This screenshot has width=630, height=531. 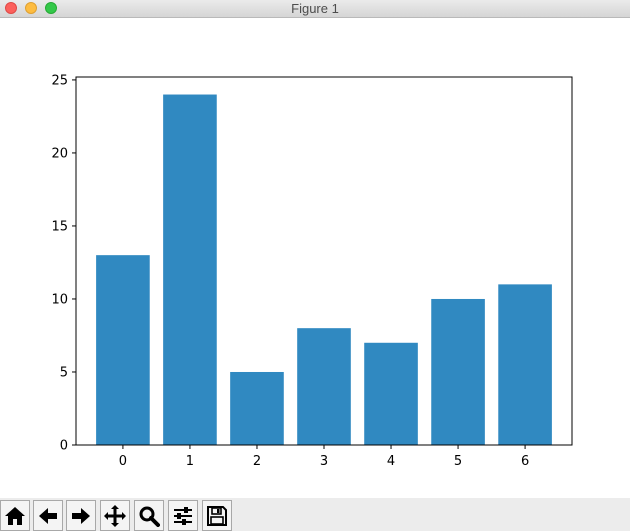 I want to click on x-tick-label: 5, so click(x=458, y=461).